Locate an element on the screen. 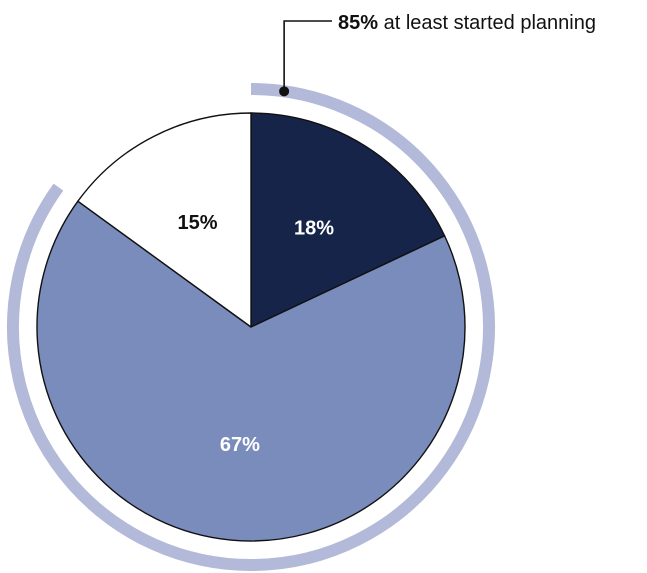 The width and height of the screenshot is (647, 573). callout-dot is located at coordinates (284, 91).